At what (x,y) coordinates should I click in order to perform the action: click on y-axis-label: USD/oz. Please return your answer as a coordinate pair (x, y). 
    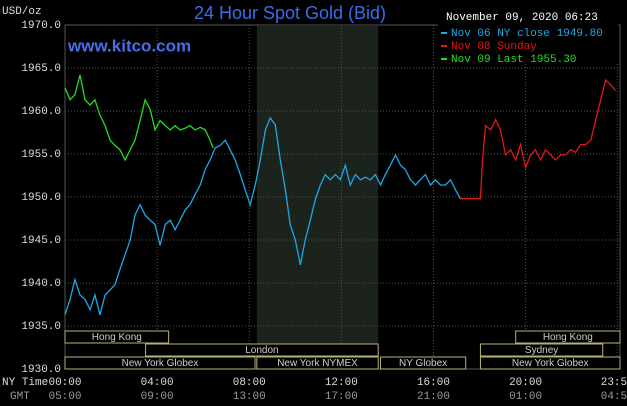
    Looking at the image, I should click on (22, 12).